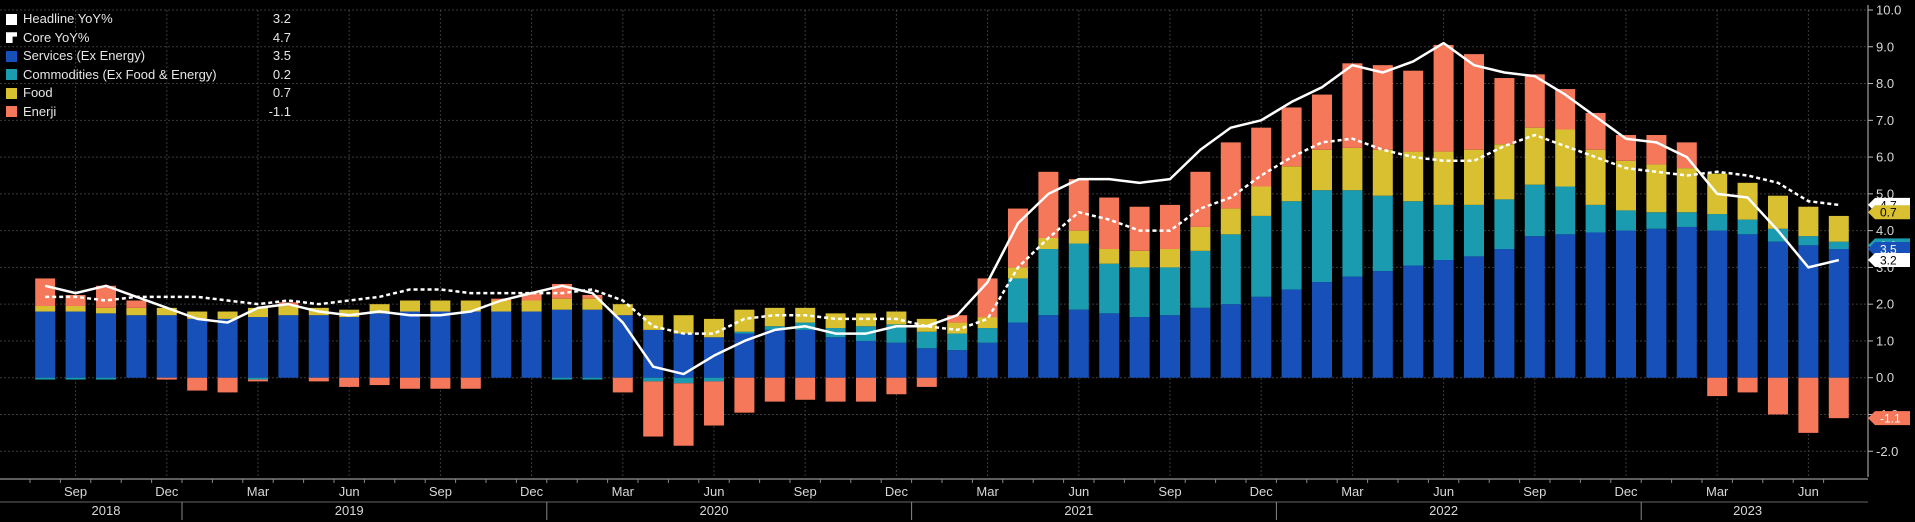 Image resolution: width=1915 pixels, height=522 pixels. What do you see at coordinates (148, 75) in the screenshot?
I see `legend-item-commodities: Commodities (Ex Food & Energy) 0.2` at bounding box center [148, 75].